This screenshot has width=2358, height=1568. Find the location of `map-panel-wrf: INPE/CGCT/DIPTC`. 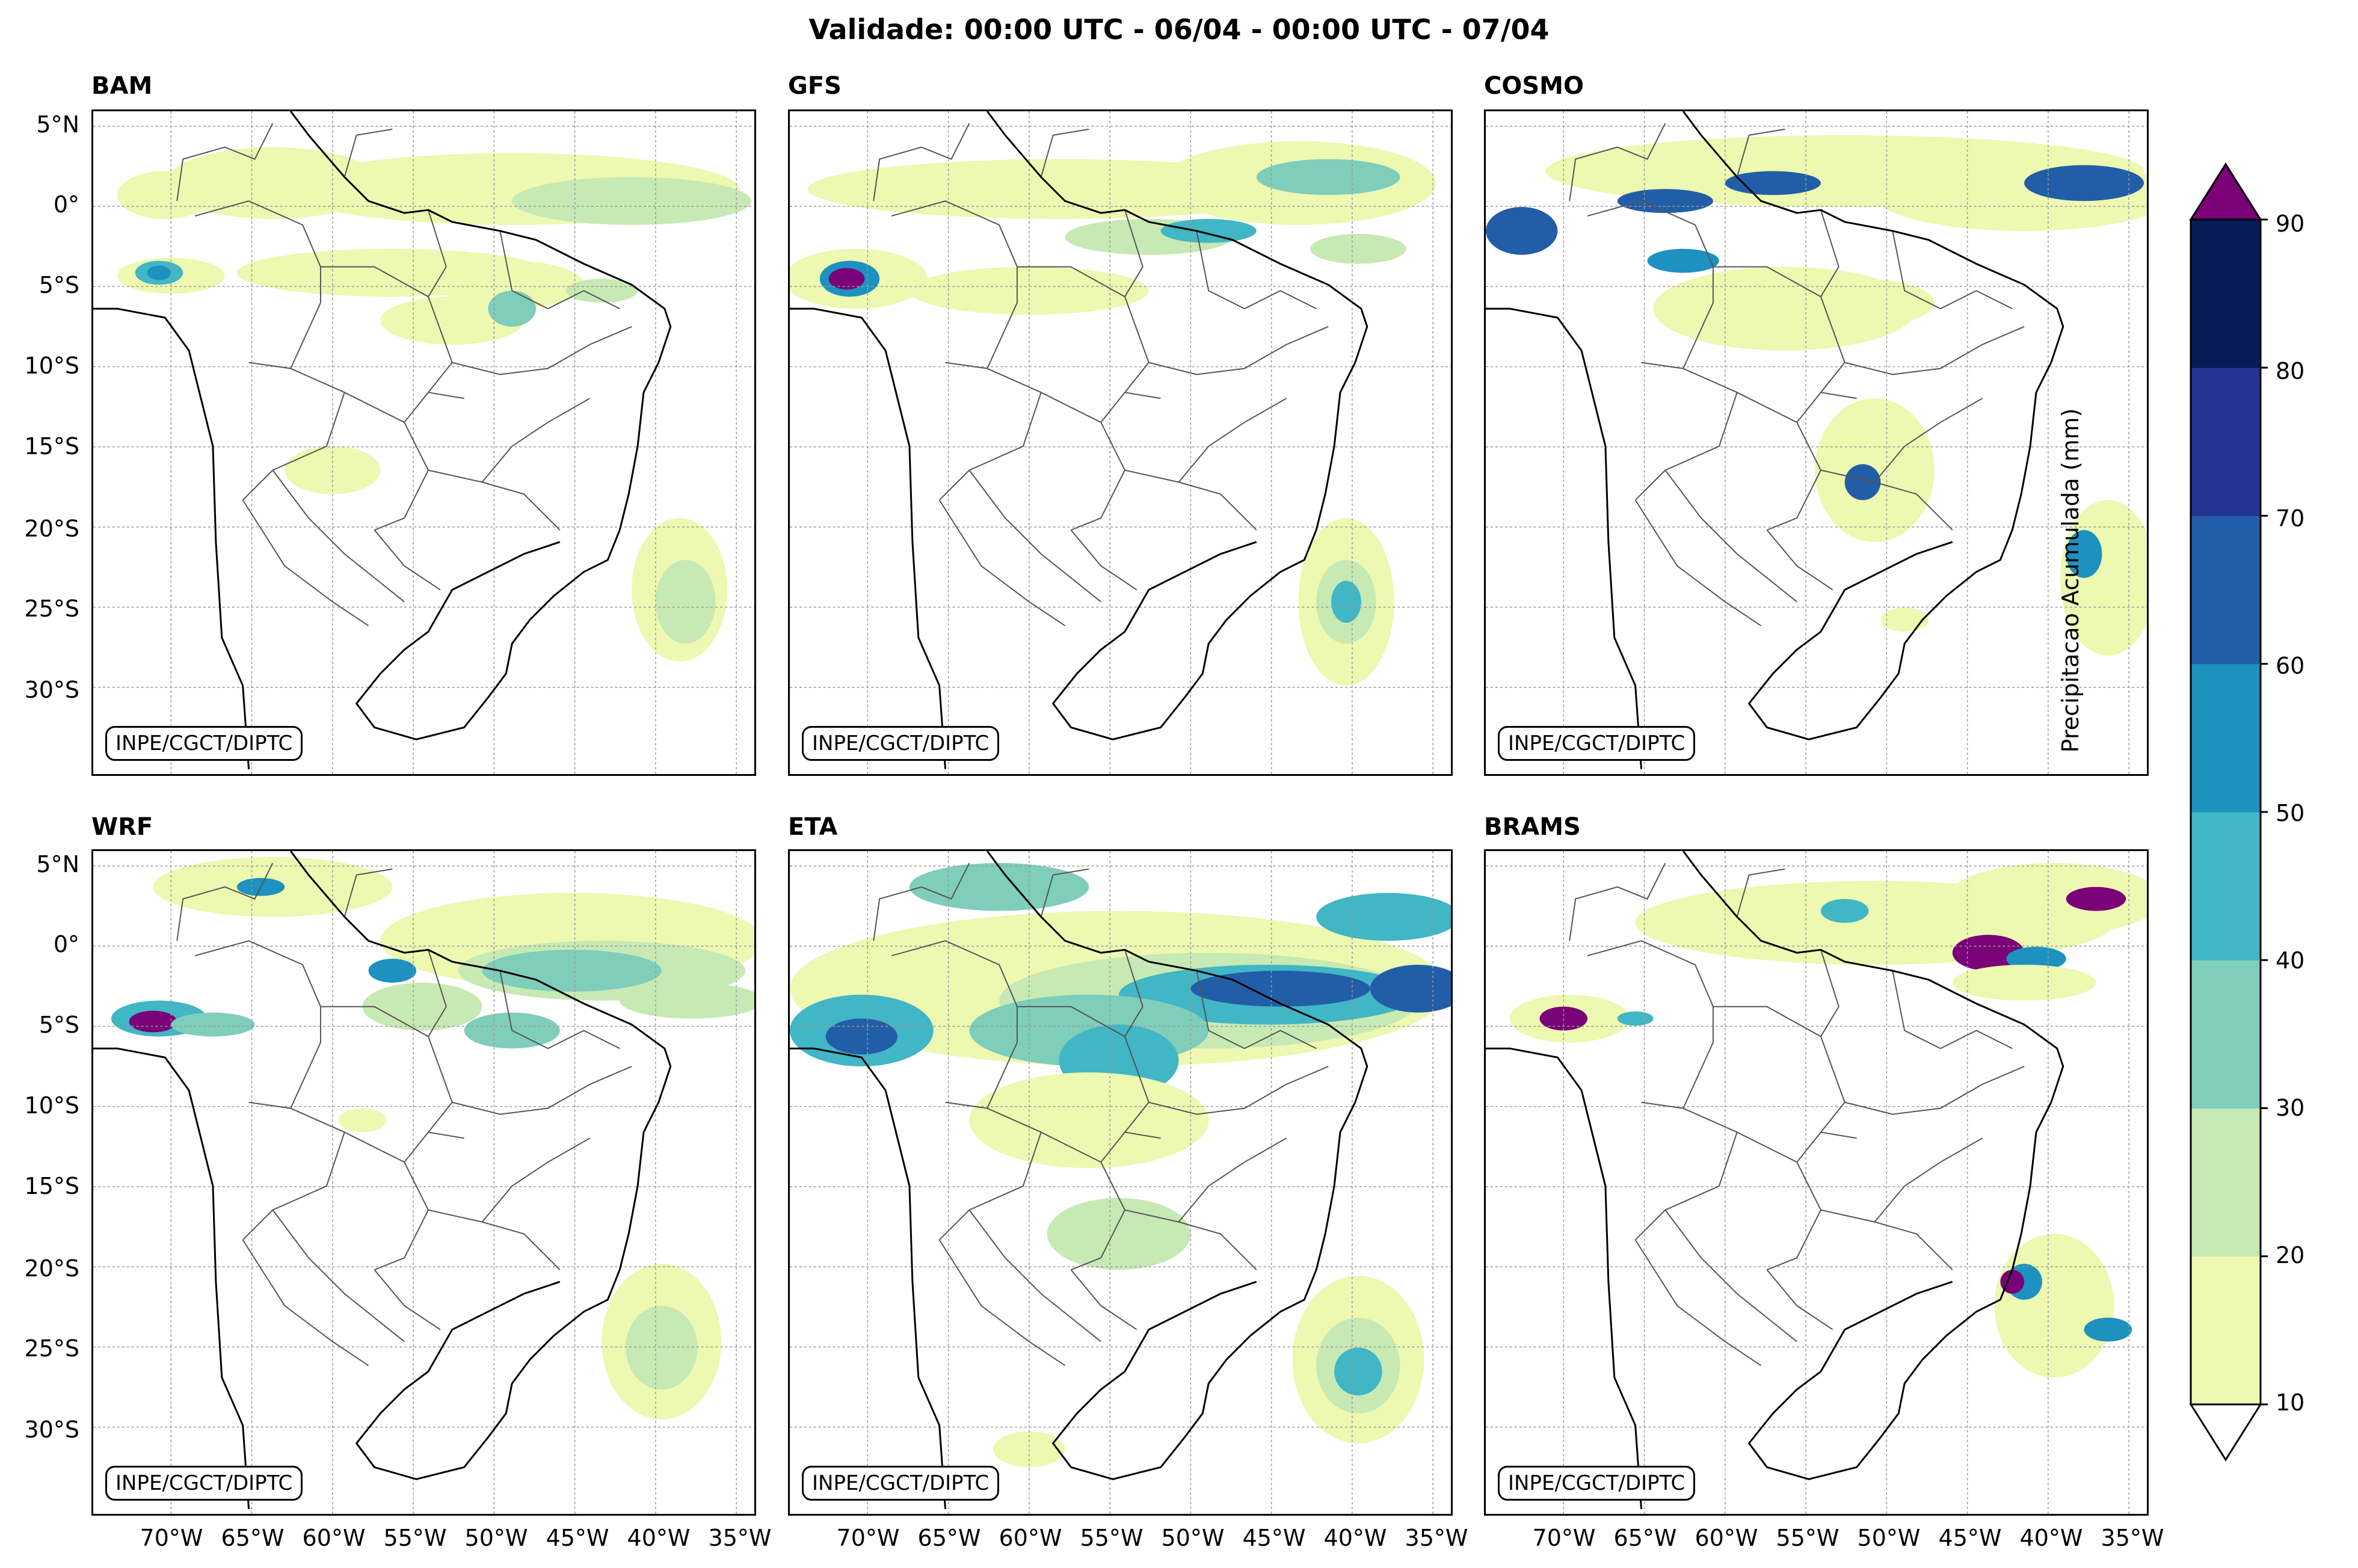

map-panel-wrf: INPE/CGCT/DIPTC is located at coordinates (424, 1182).